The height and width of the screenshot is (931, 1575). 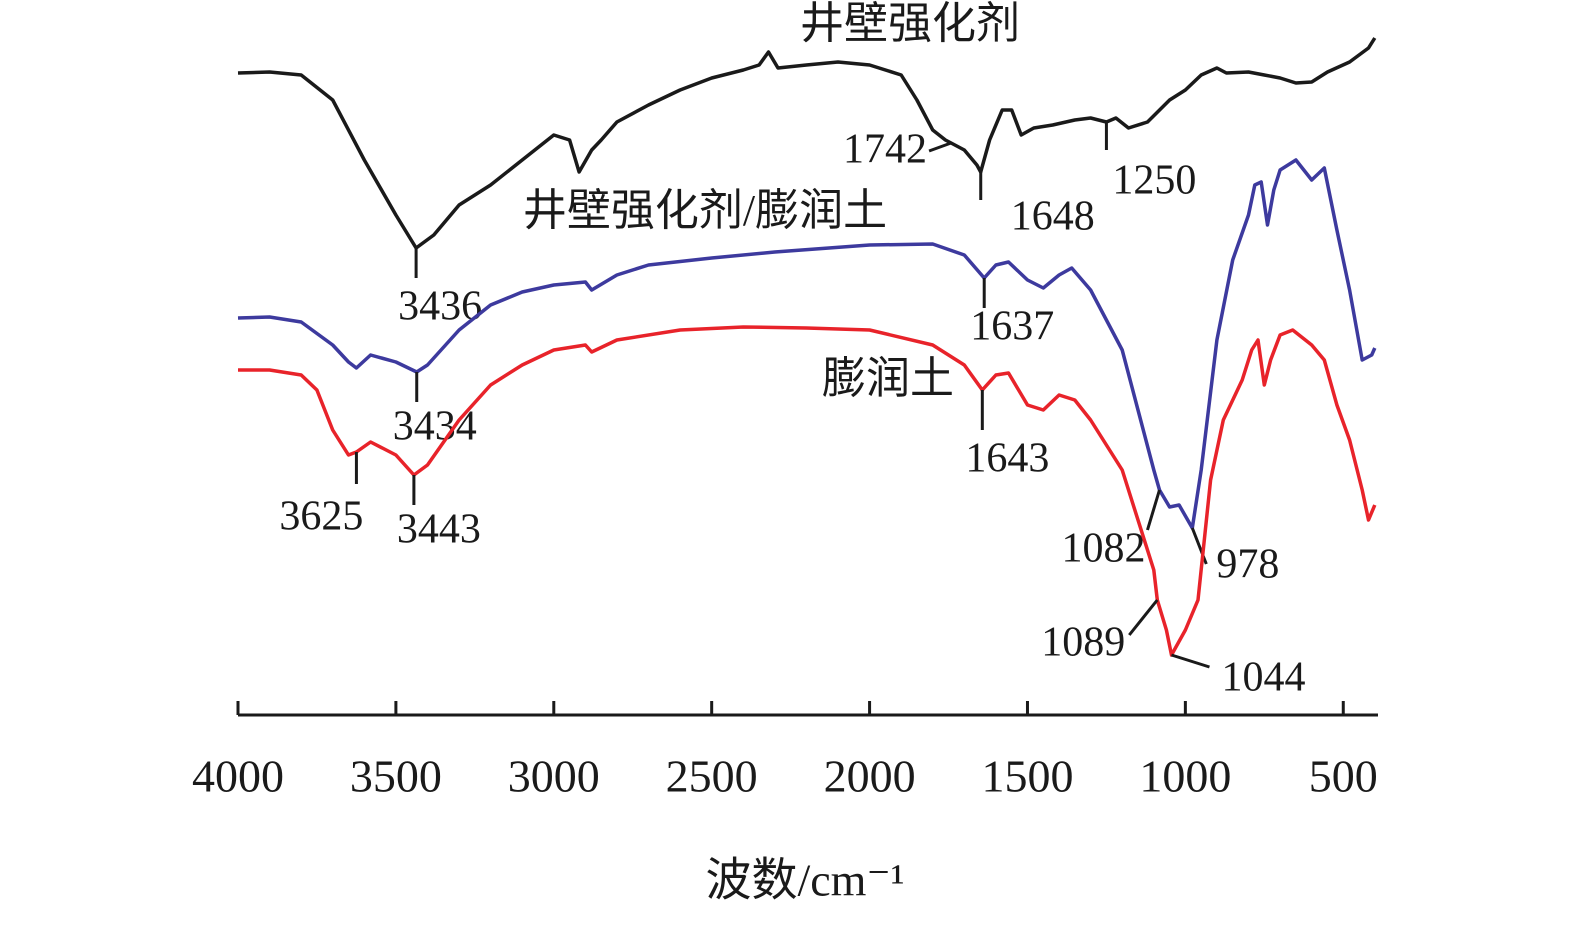 What do you see at coordinates (1103, 549) in the screenshot?
I see `peak-label: 1082` at bounding box center [1103, 549].